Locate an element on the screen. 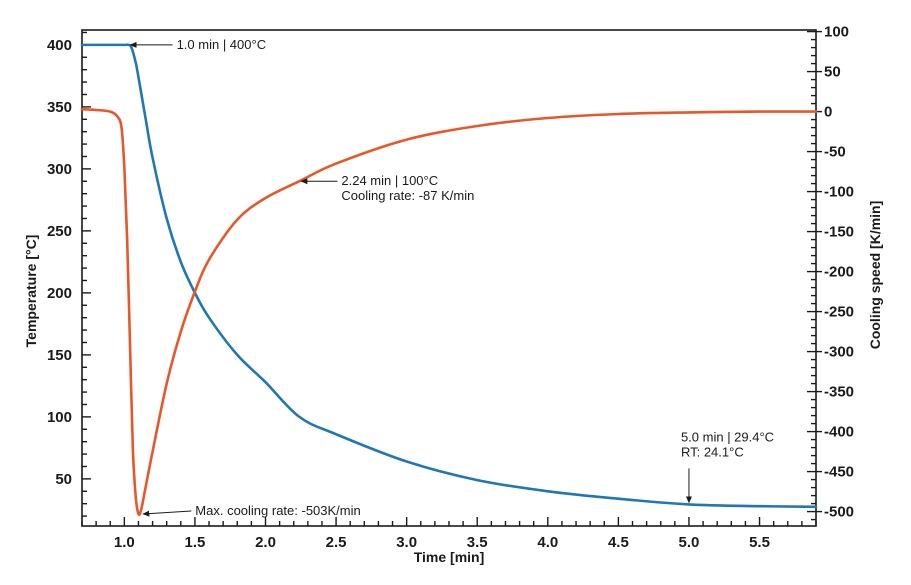  y-left-tick-label: 300 is located at coordinates (59, 169).